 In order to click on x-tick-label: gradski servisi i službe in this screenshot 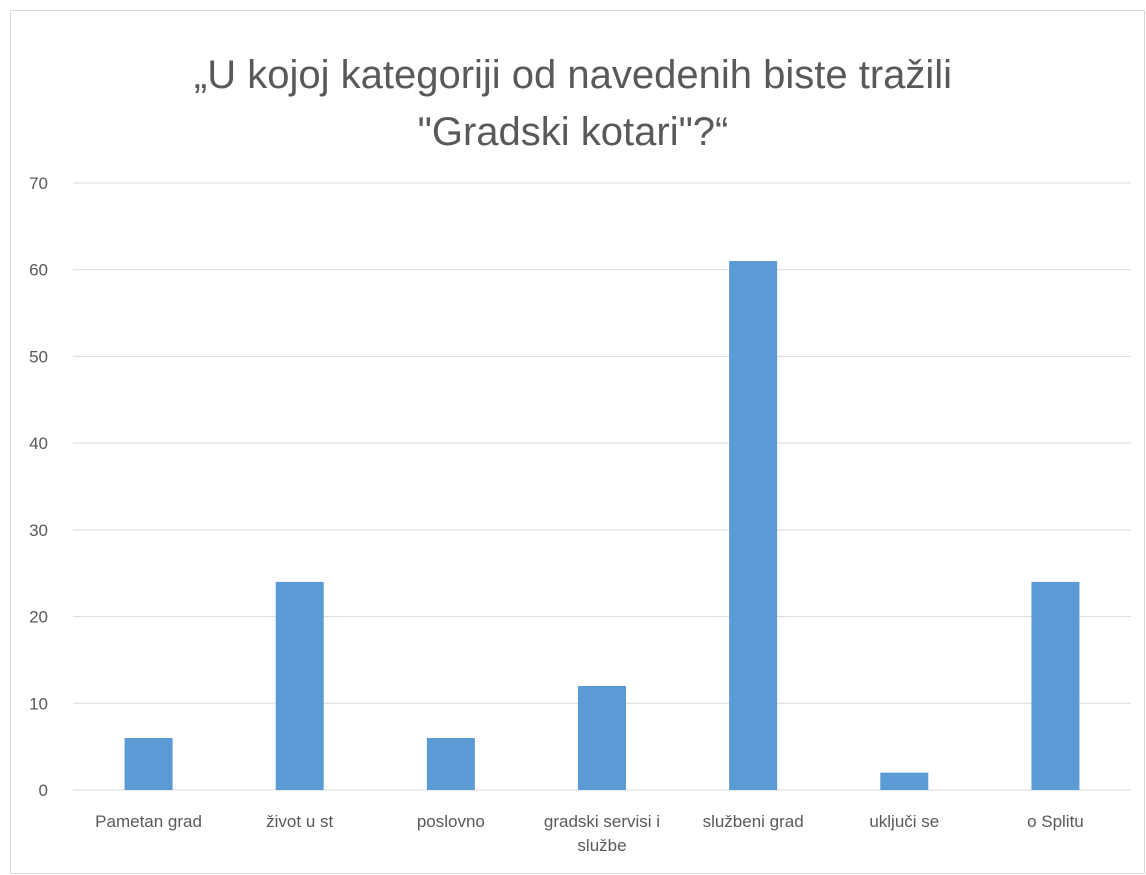, I will do `click(602, 833)`.